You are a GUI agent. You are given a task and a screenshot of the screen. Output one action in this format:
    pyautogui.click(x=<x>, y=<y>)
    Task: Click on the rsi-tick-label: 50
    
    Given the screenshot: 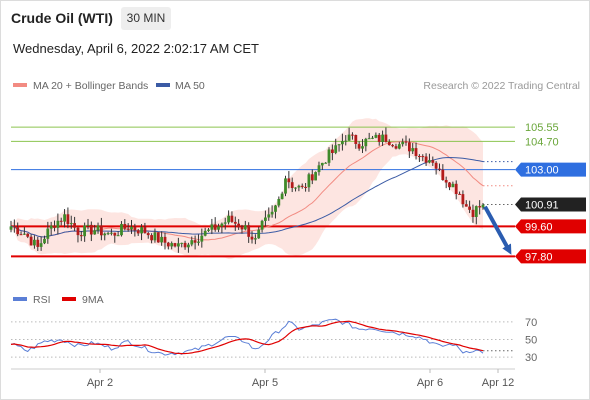 What is the action you would take?
    pyautogui.click(x=531, y=341)
    